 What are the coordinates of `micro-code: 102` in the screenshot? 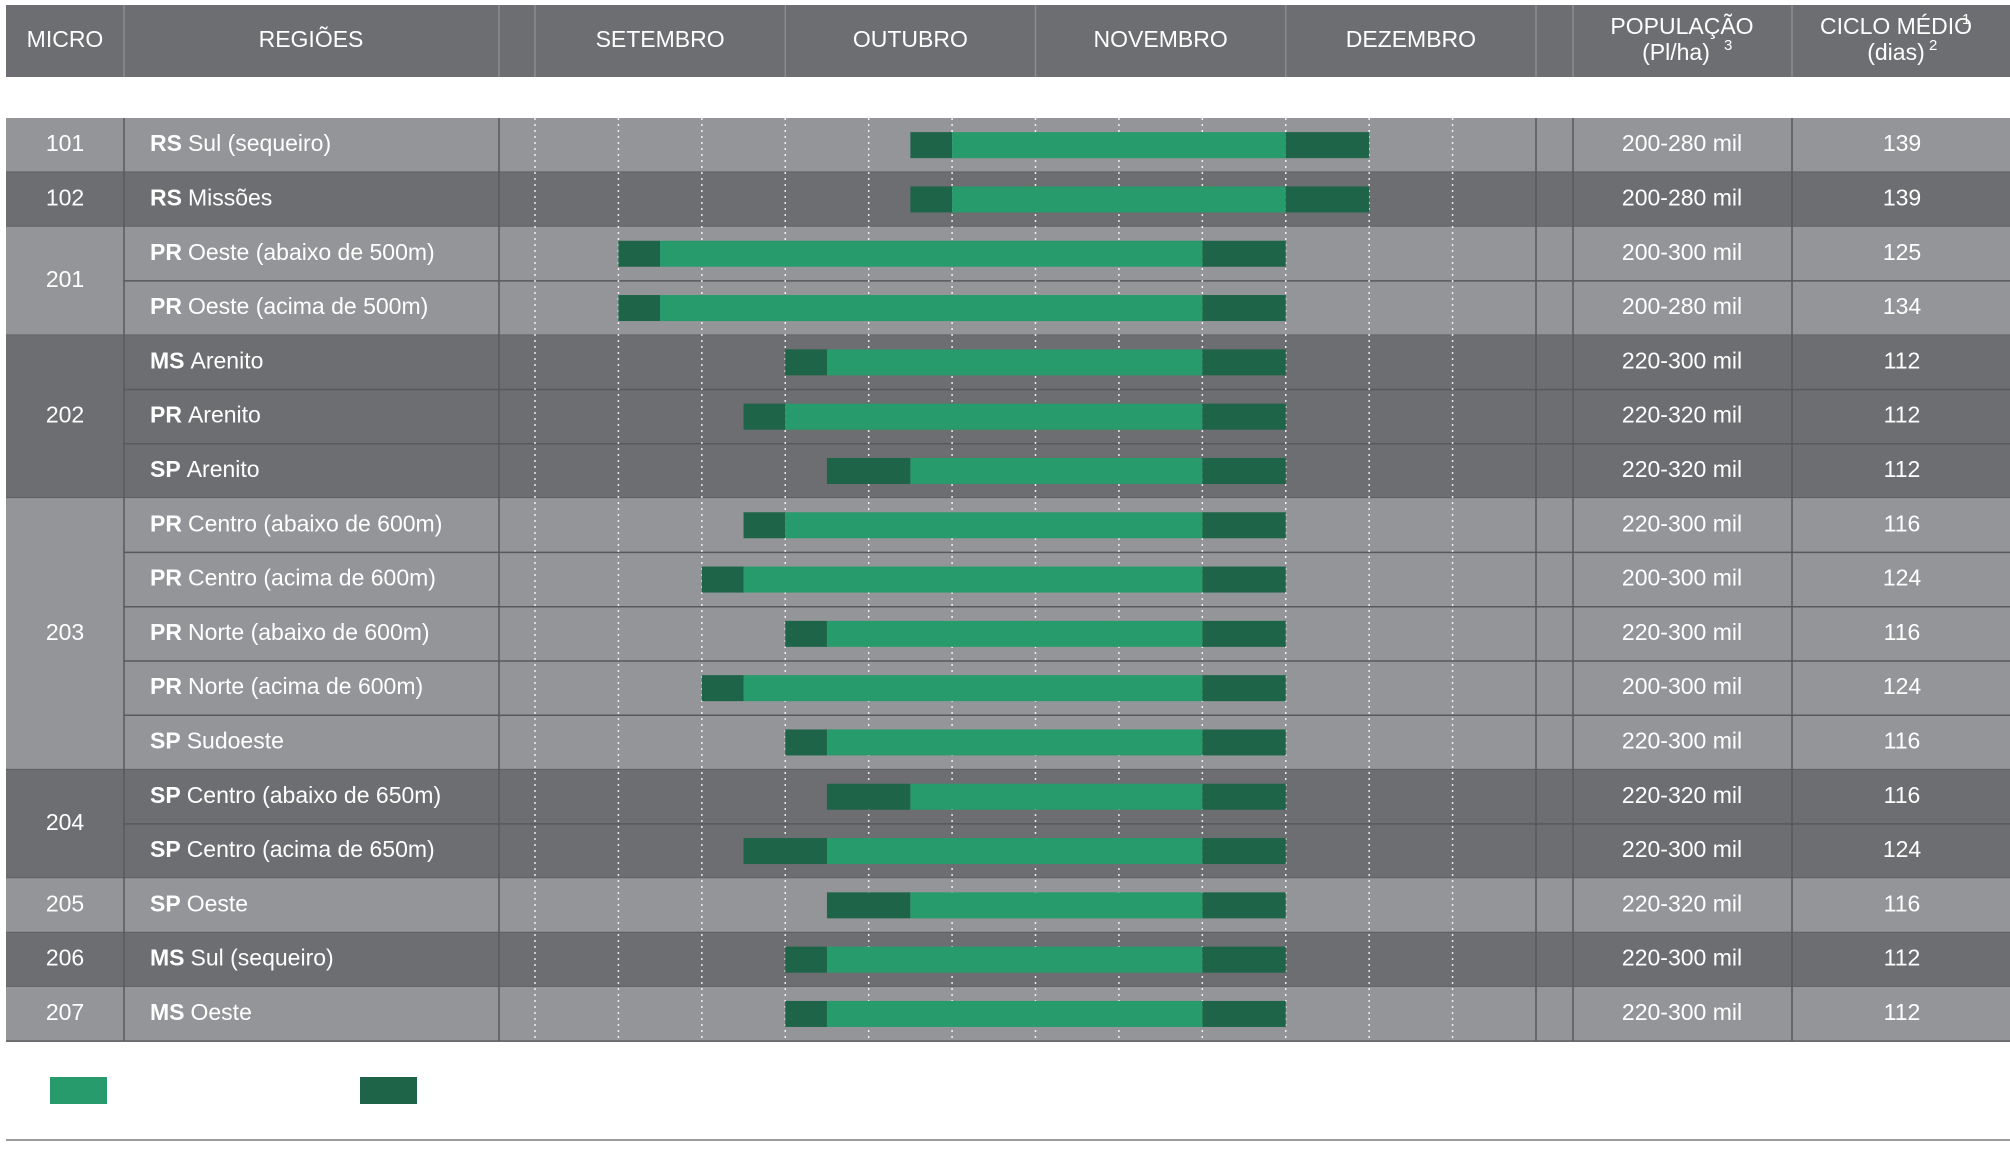 It's located at (65, 198).